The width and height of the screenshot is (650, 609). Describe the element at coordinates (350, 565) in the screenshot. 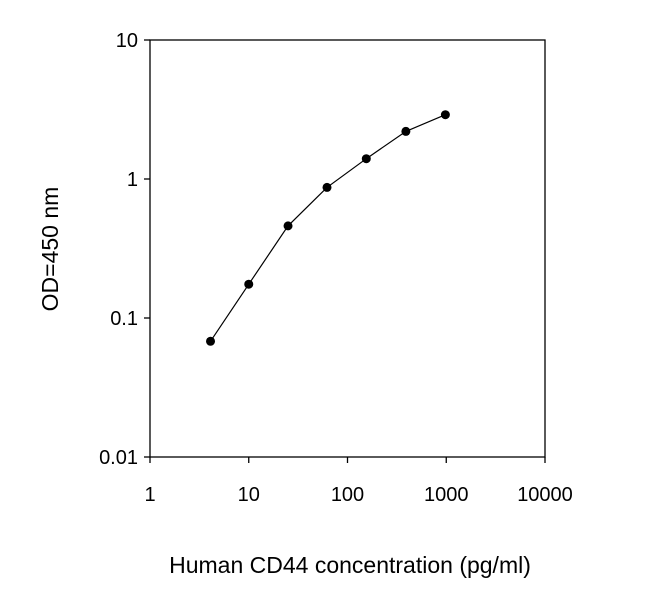

I see `x-axis-title: Human CD44 concentration (pg/ml)` at that location.